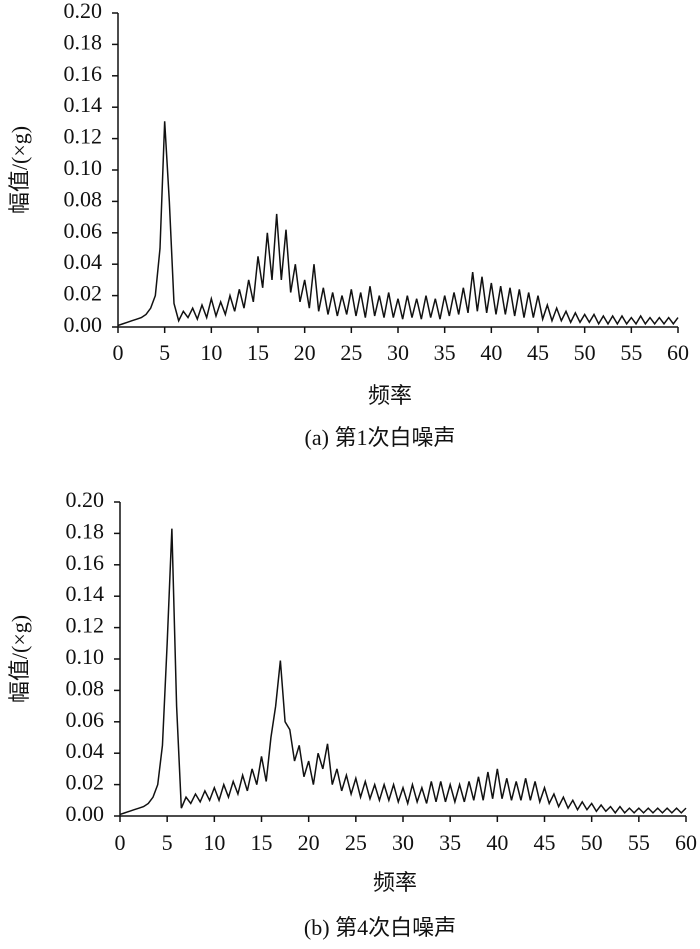 This screenshot has height=949, width=700. I want to click on caption: (b) 第4次白噪声, so click(380, 927).